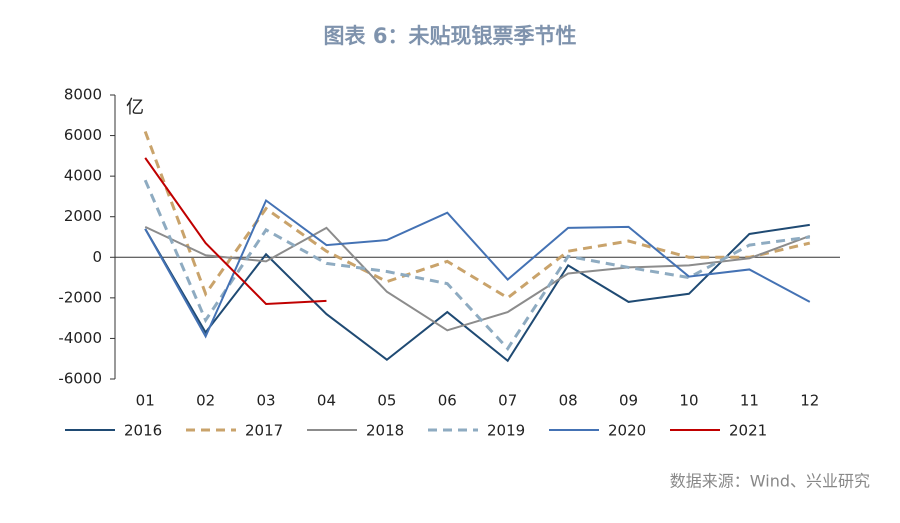  What do you see at coordinates (264, 431) in the screenshot?
I see `legend-label: 2017` at bounding box center [264, 431].